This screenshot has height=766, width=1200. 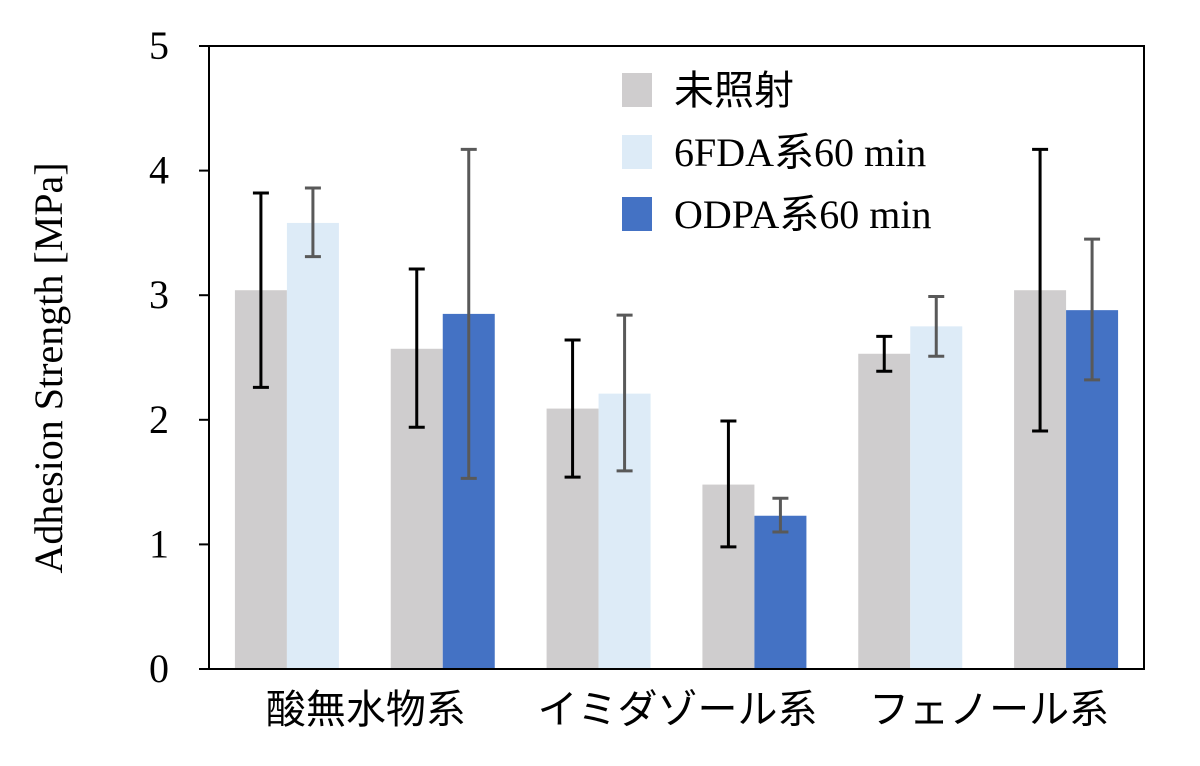 I want to click on legend: 未照射 6FDA系60 min ODPA系60 min, so click(x=776, y=152).